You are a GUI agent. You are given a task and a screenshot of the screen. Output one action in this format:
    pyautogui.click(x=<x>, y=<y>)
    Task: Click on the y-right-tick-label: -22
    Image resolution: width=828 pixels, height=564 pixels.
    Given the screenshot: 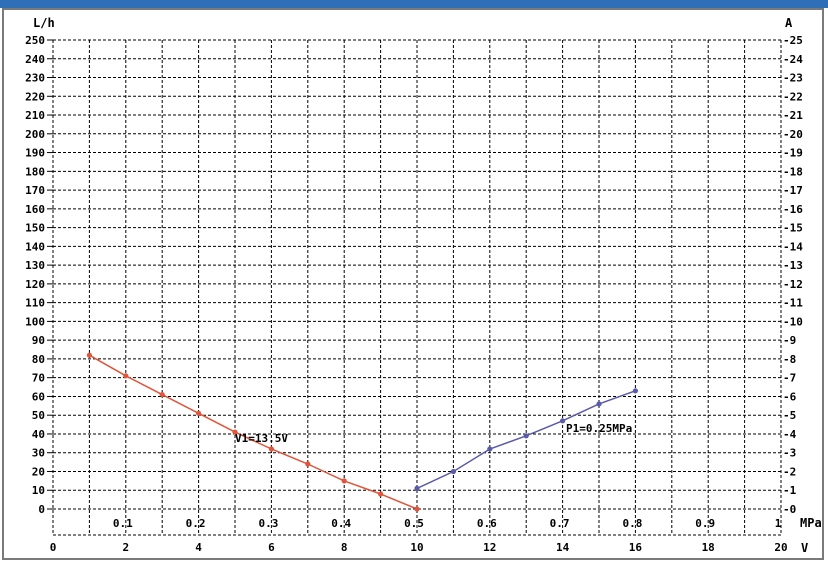 What is the action you would take?
    pyautogui.click(x=793, y=96)
    